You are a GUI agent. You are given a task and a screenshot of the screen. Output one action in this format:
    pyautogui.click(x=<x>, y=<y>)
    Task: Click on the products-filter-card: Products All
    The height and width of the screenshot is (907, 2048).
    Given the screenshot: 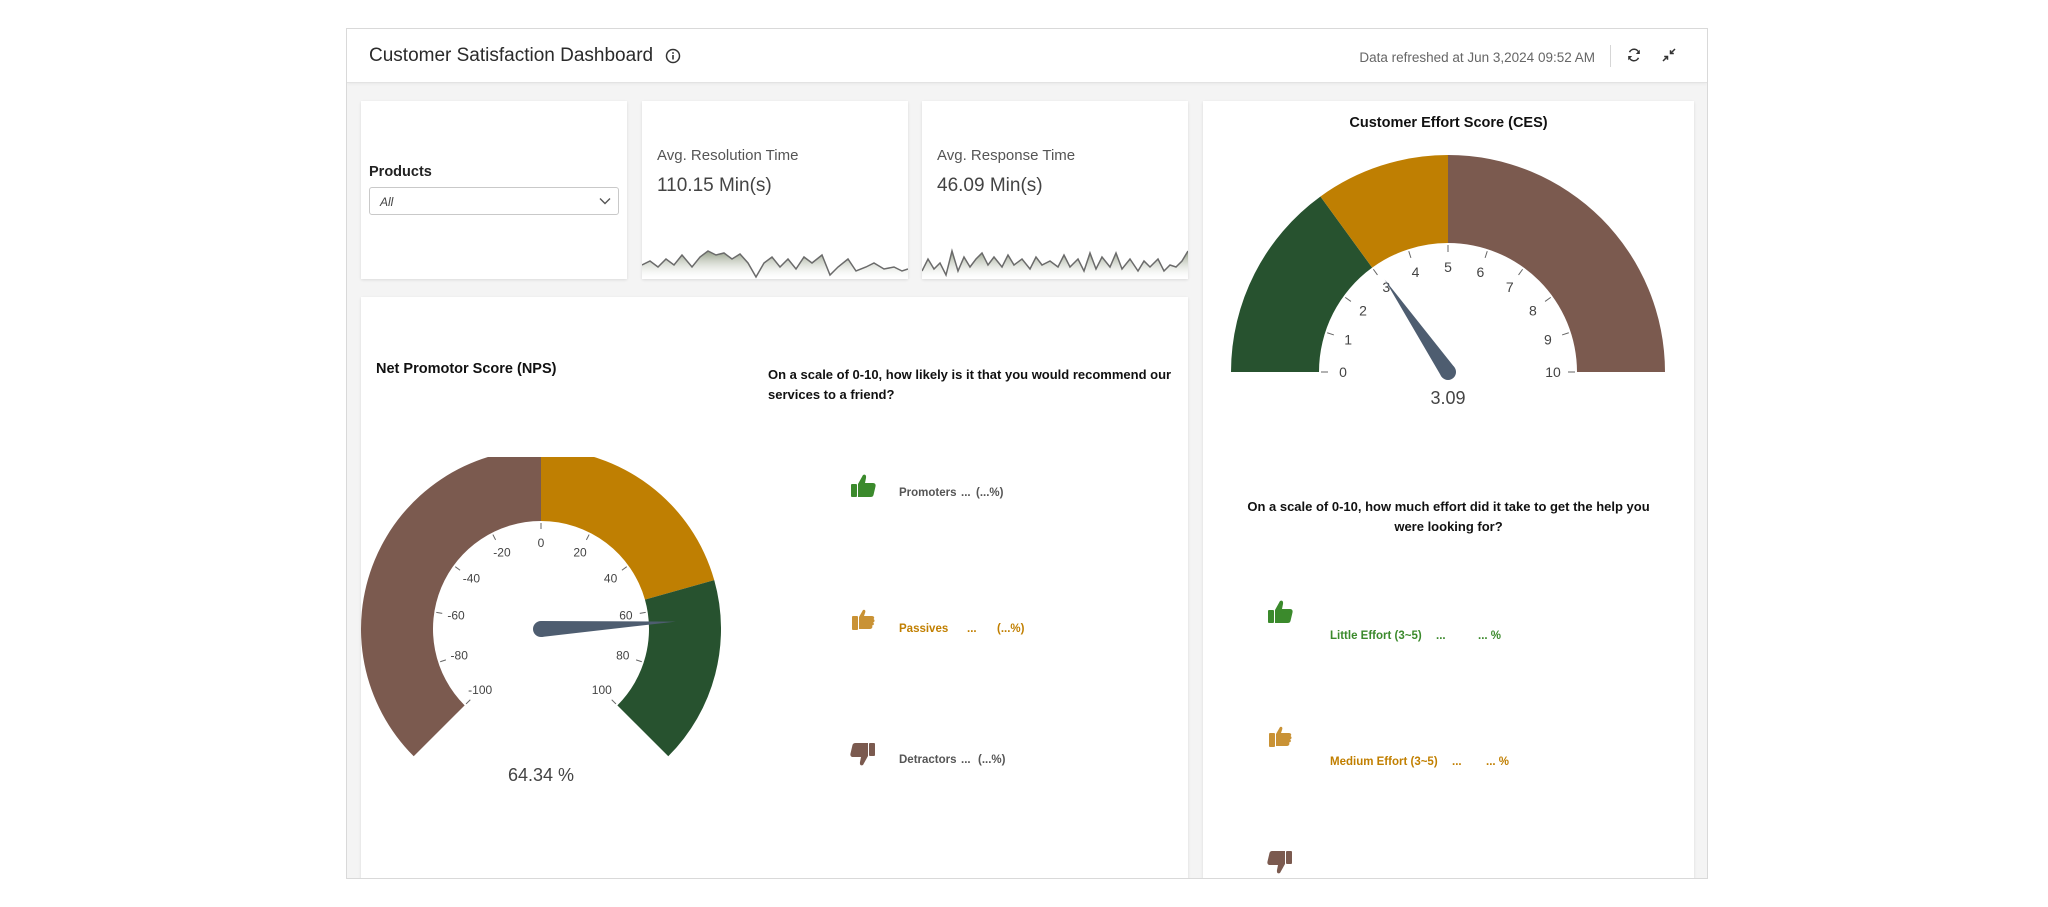 What is the action you would take?
    pyautogui.click(x=494, y=190)
    